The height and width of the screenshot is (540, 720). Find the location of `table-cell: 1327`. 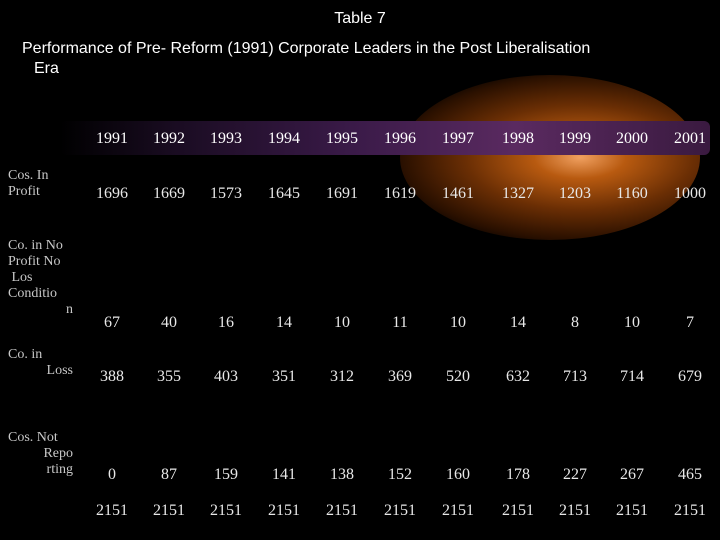

table-cell: 1327 is located at coordinates (518, 193).